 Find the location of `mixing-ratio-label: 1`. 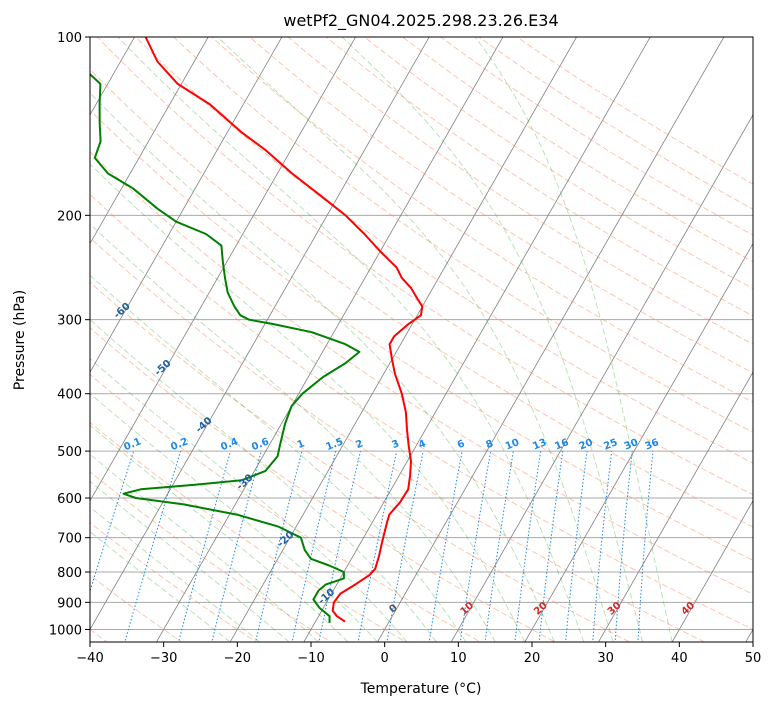

mixing-ratio-label: 1 is located at coordinates (301, 444).